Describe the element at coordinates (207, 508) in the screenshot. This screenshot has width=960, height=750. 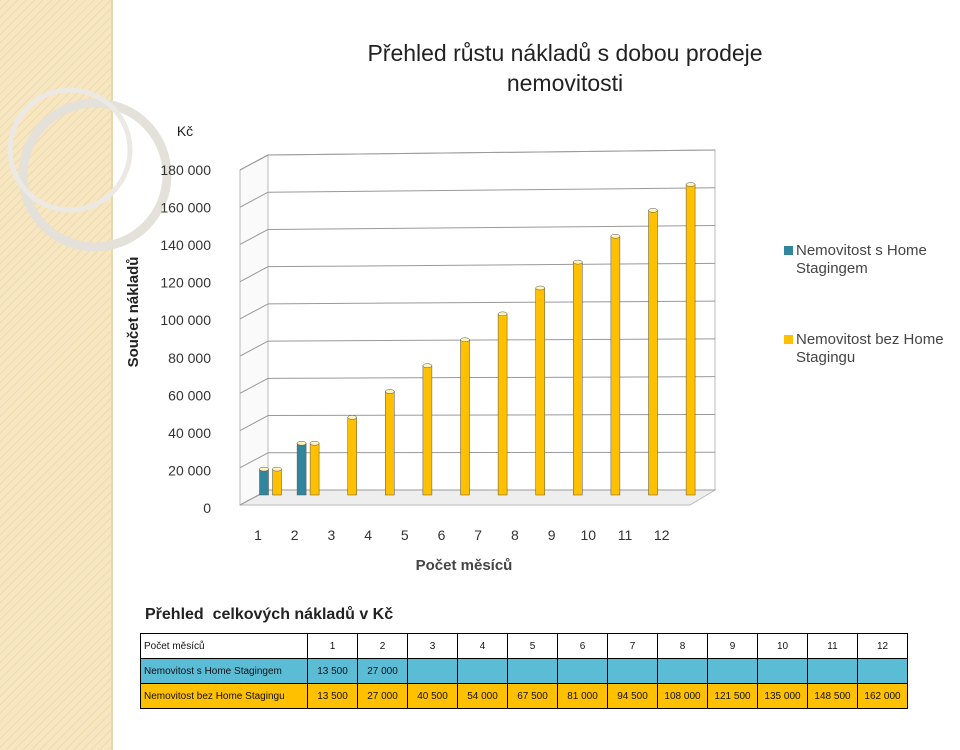
I see `y-tick-label: 0` at that location.